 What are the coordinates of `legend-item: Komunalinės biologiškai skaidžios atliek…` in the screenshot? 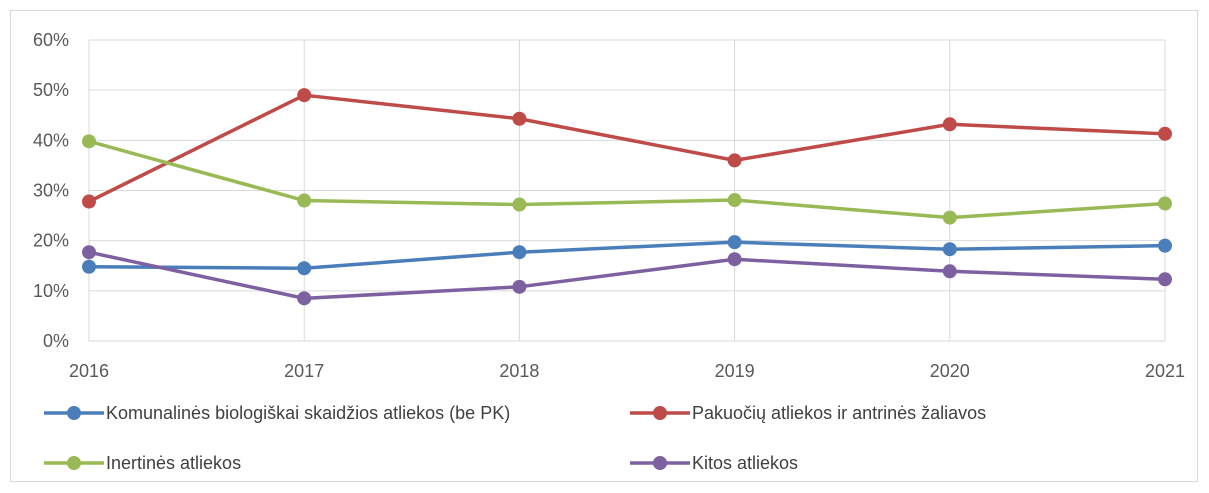 It's located at (277, 413).